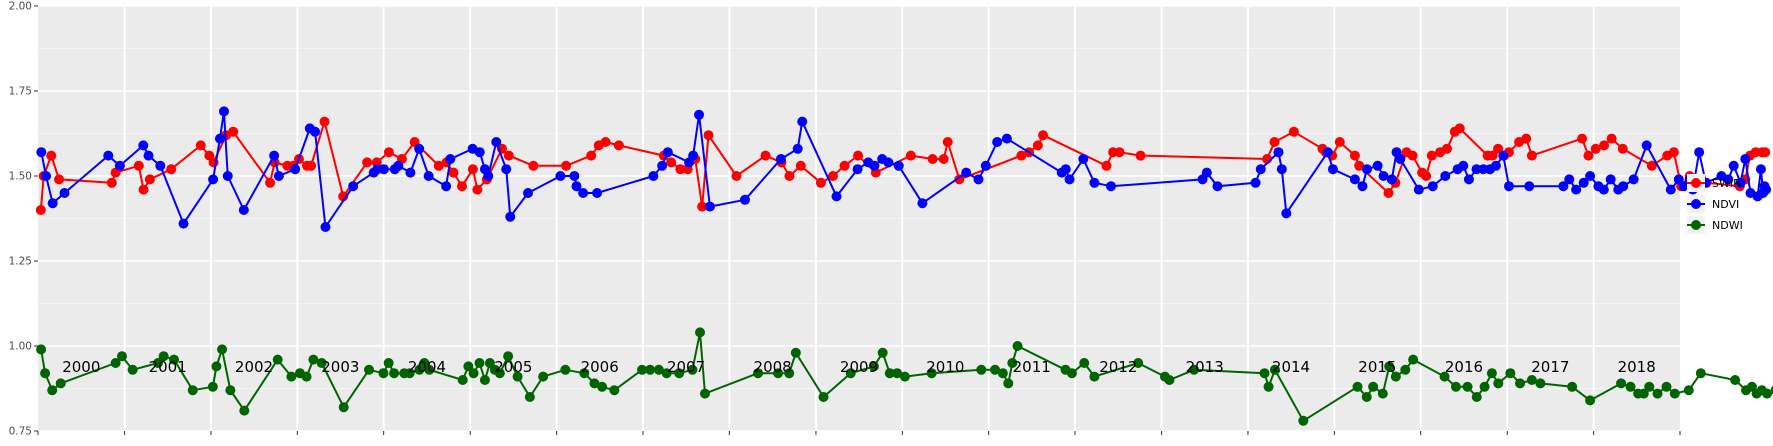 The image size is (1773, 446). What do you see at coordinates (81, 367) in the screenshot?
I see `year-label: 2000` at bounding box center [81, 367].